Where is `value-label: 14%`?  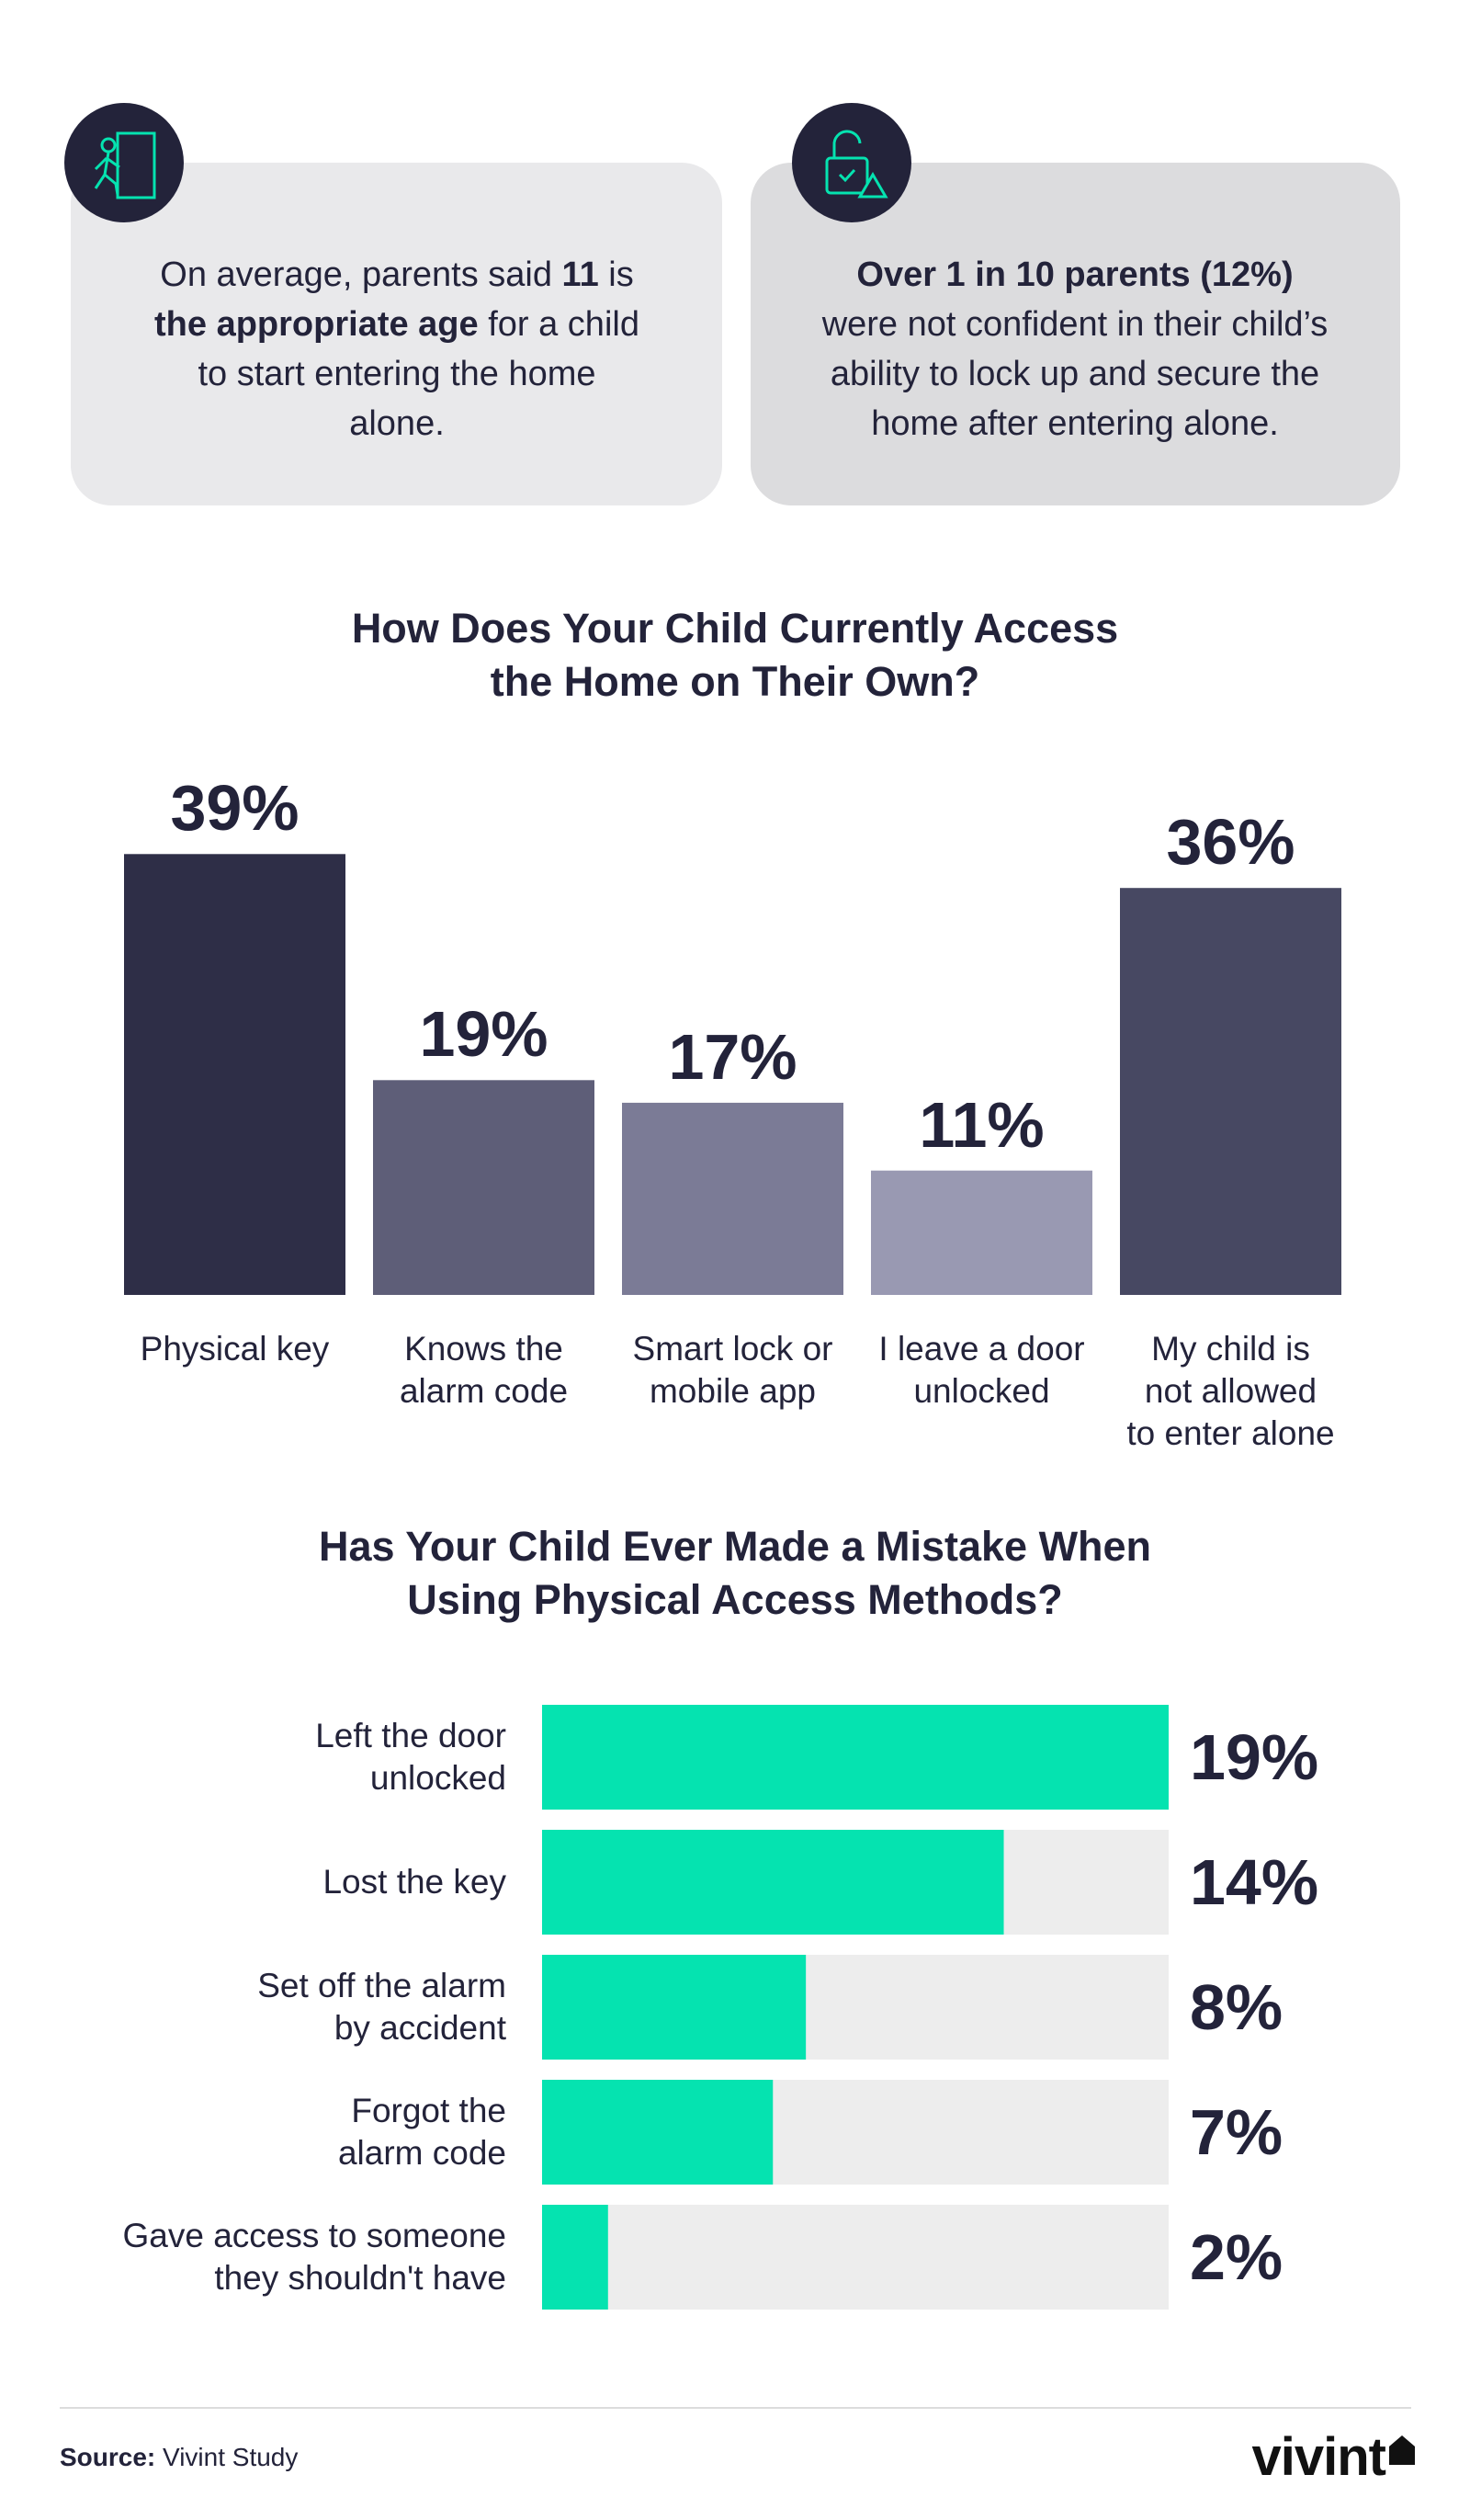 value-label: 14% is located at coordinates (1254, 1882).